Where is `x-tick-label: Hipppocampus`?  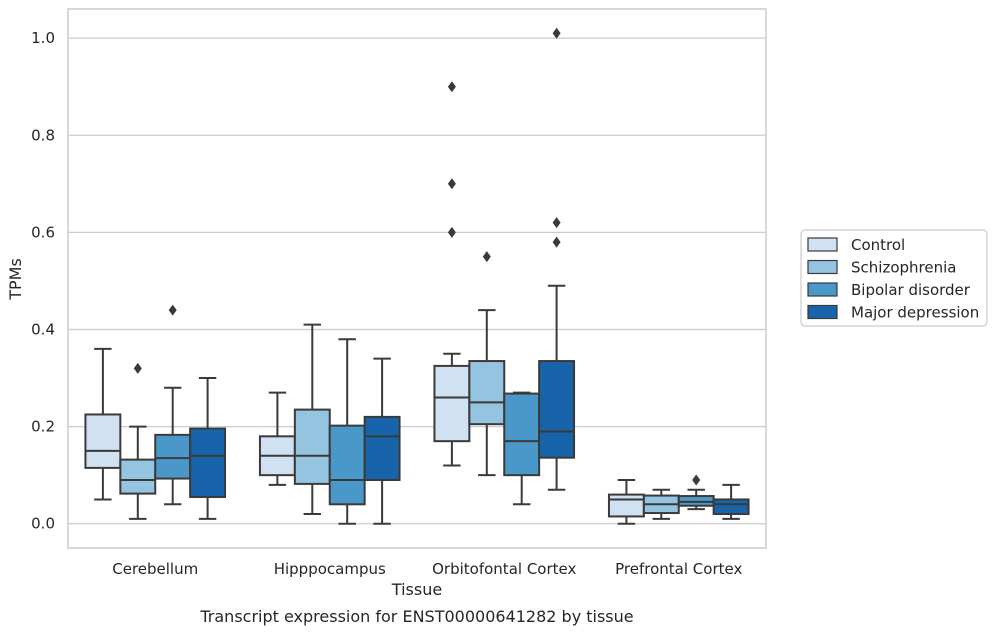 x-tick-label: Hipppocampus is located at coordinates (330, 569).